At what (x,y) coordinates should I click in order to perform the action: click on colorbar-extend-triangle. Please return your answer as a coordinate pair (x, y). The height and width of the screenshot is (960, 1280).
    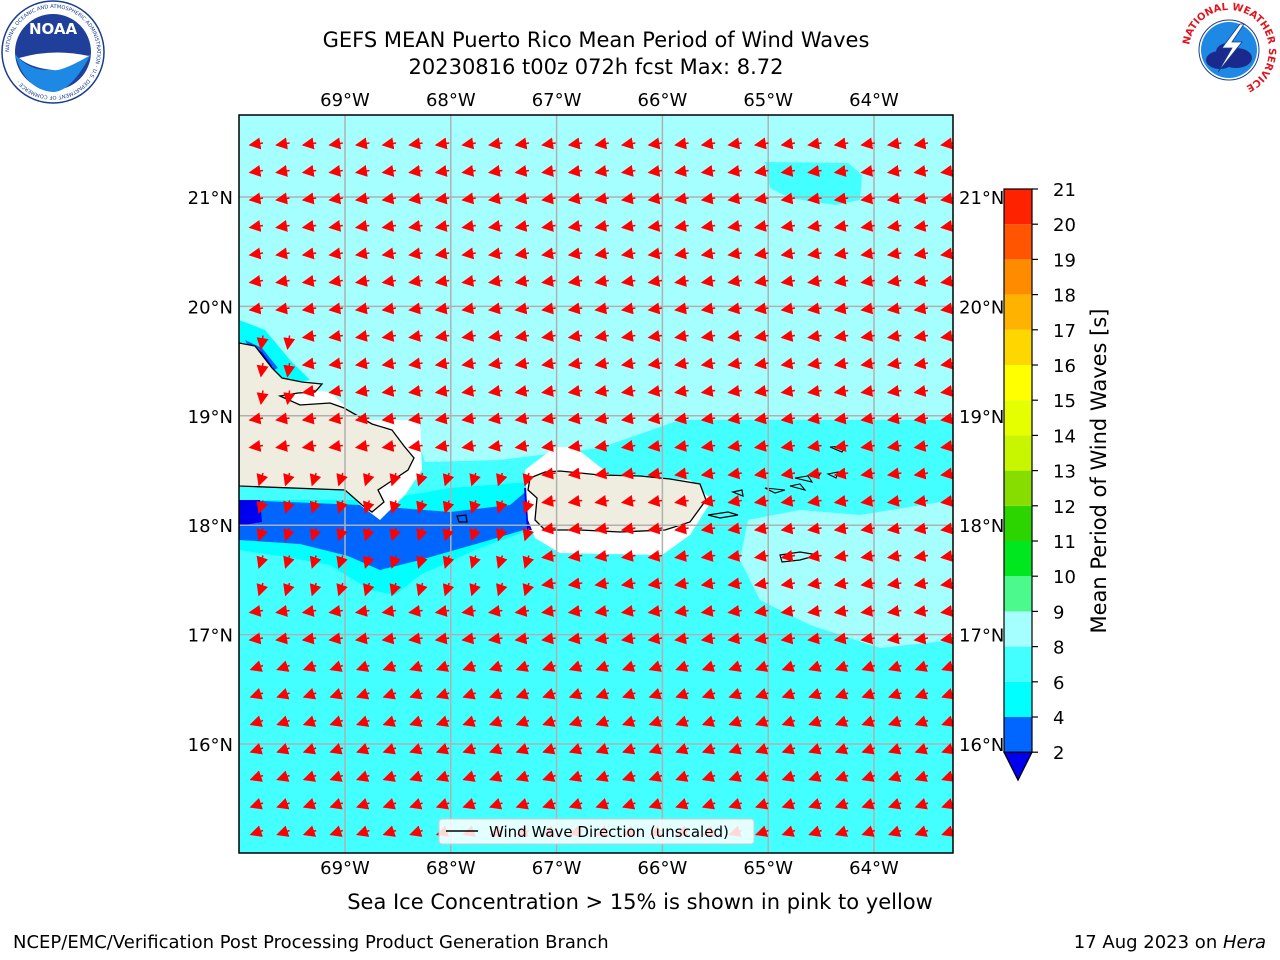
    Looking at the image, I should click on (1018, 766).